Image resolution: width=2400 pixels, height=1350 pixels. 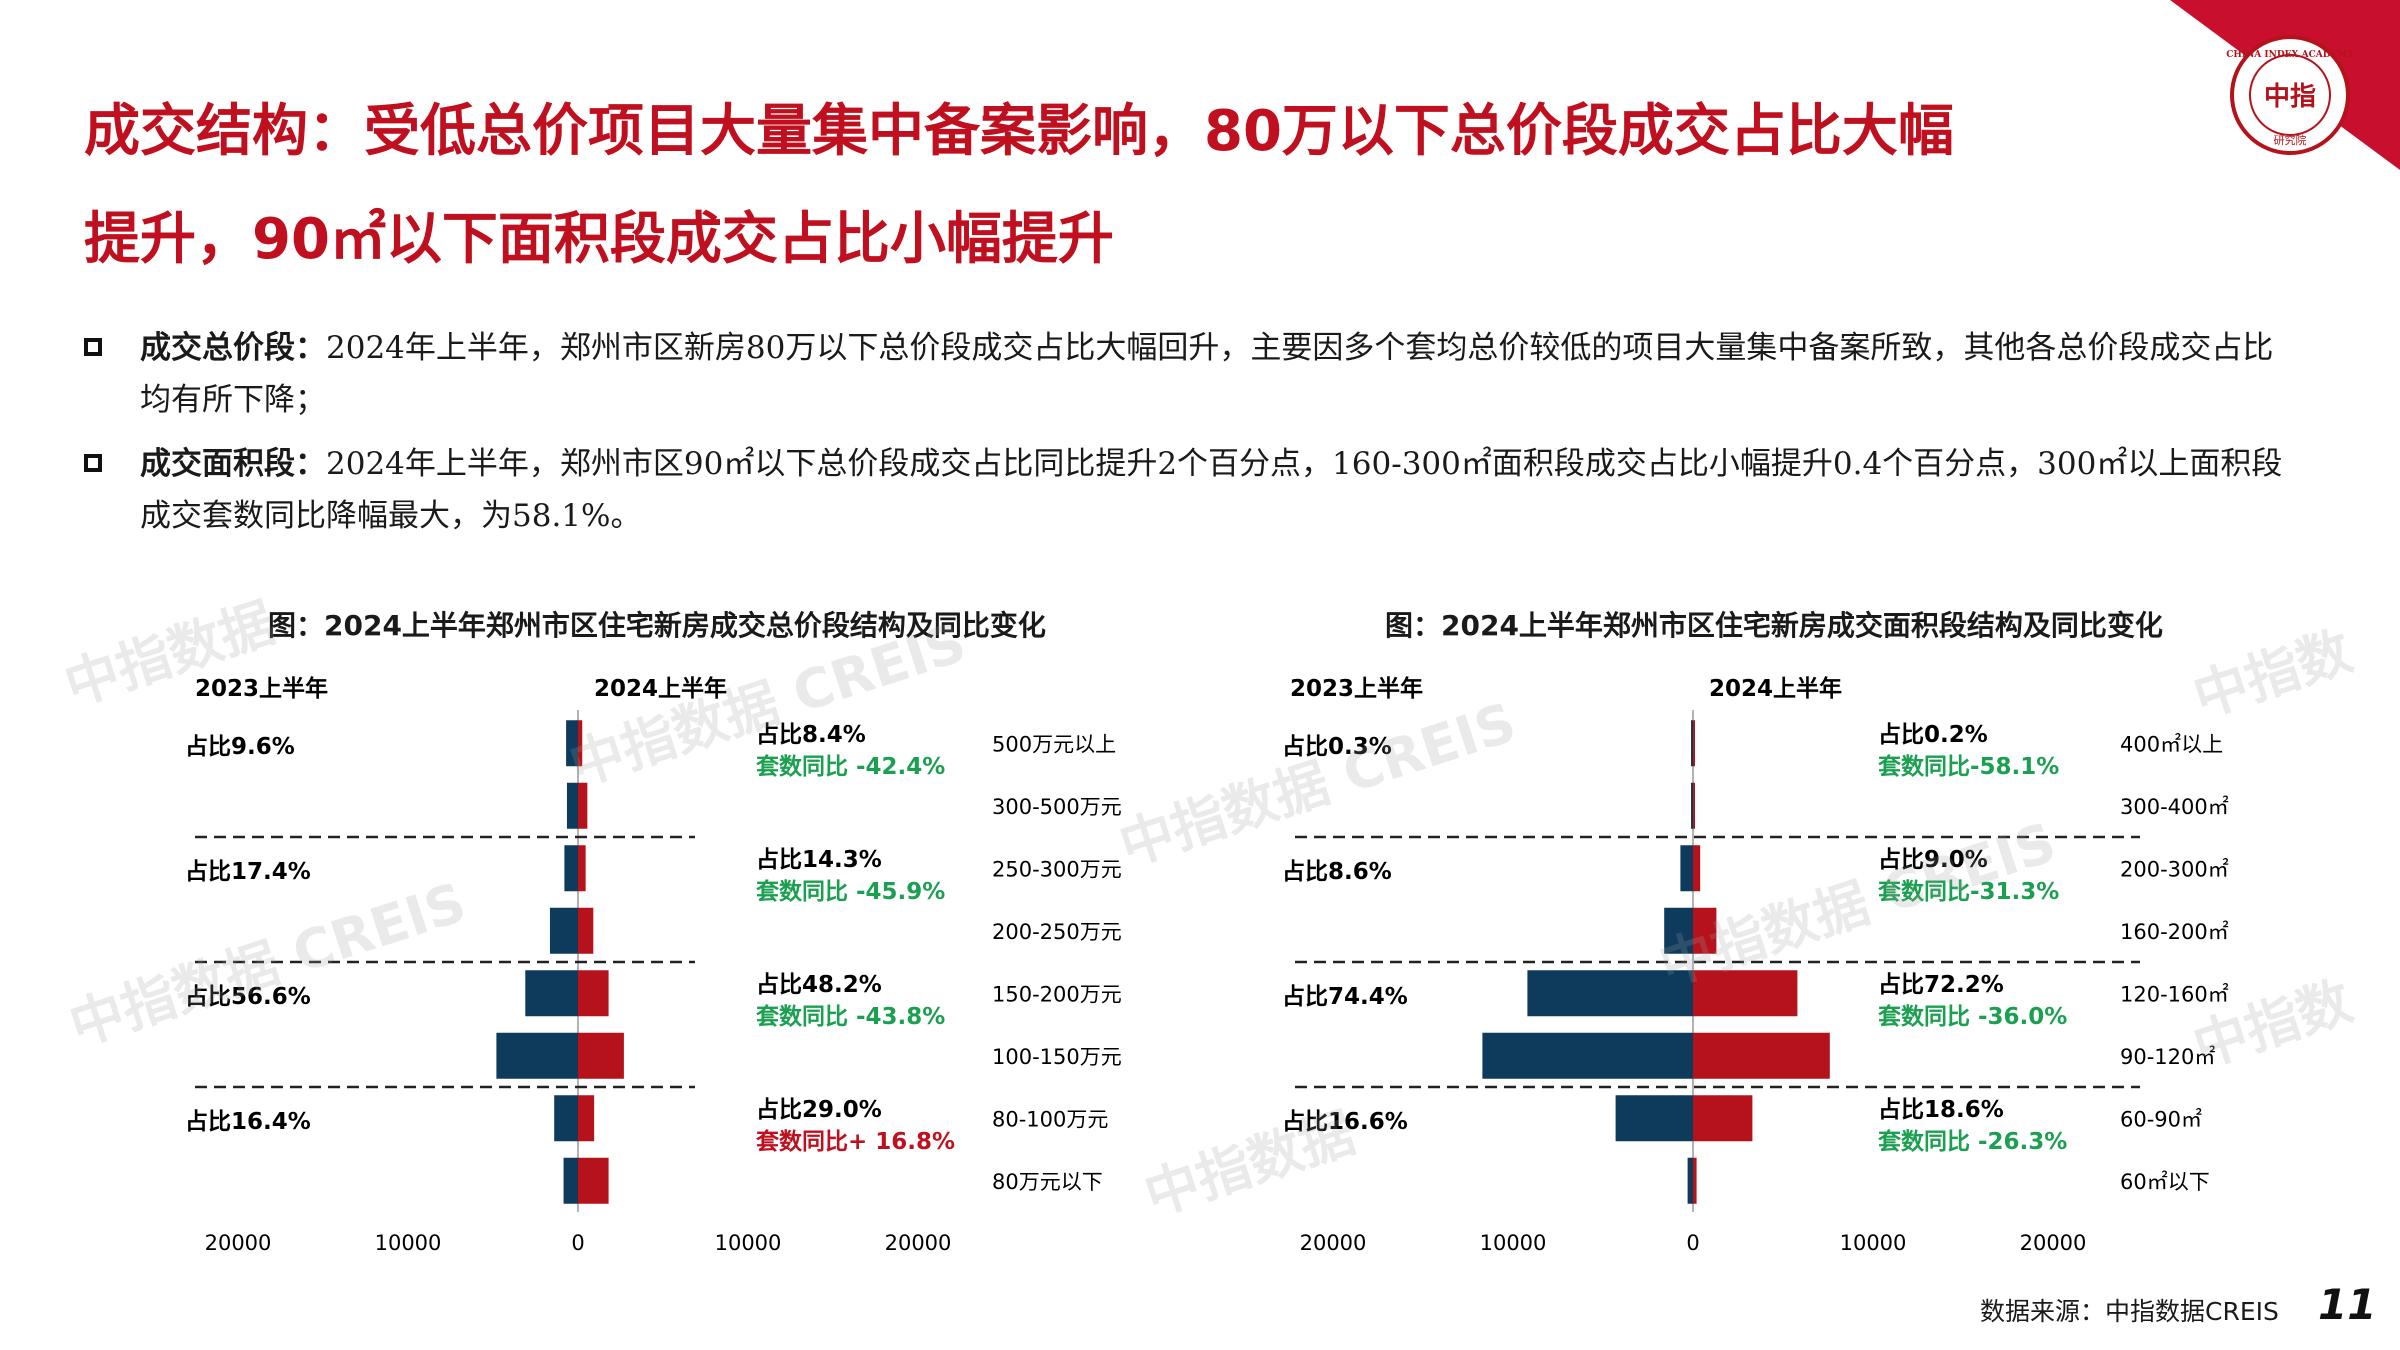 I want to click on share-2024-label: 占比29.0%, so click(x=819, y=1110).